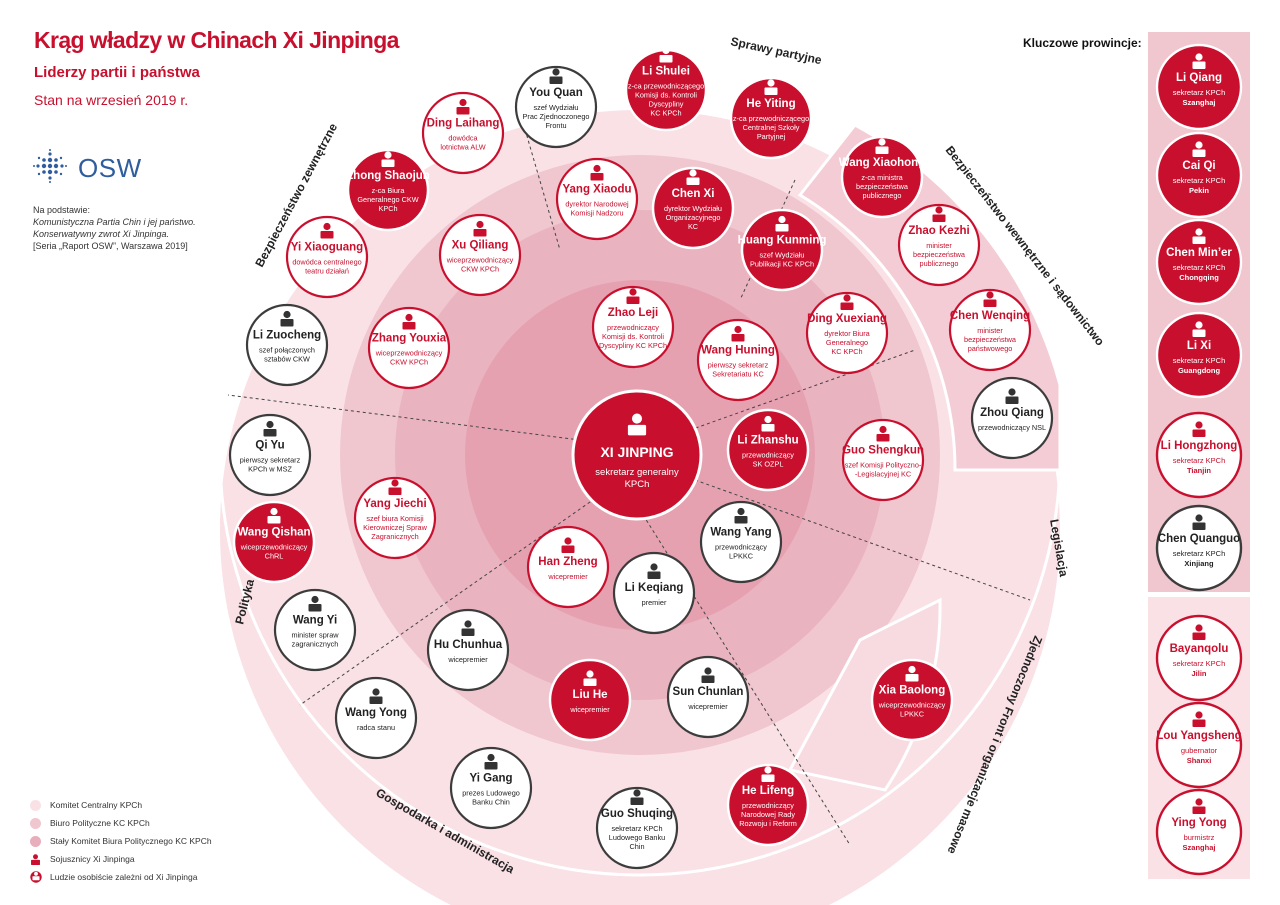  Describe the element at coordinates (274, 556) in the screenshot. I see `person-role-line: ChRL` at that location.